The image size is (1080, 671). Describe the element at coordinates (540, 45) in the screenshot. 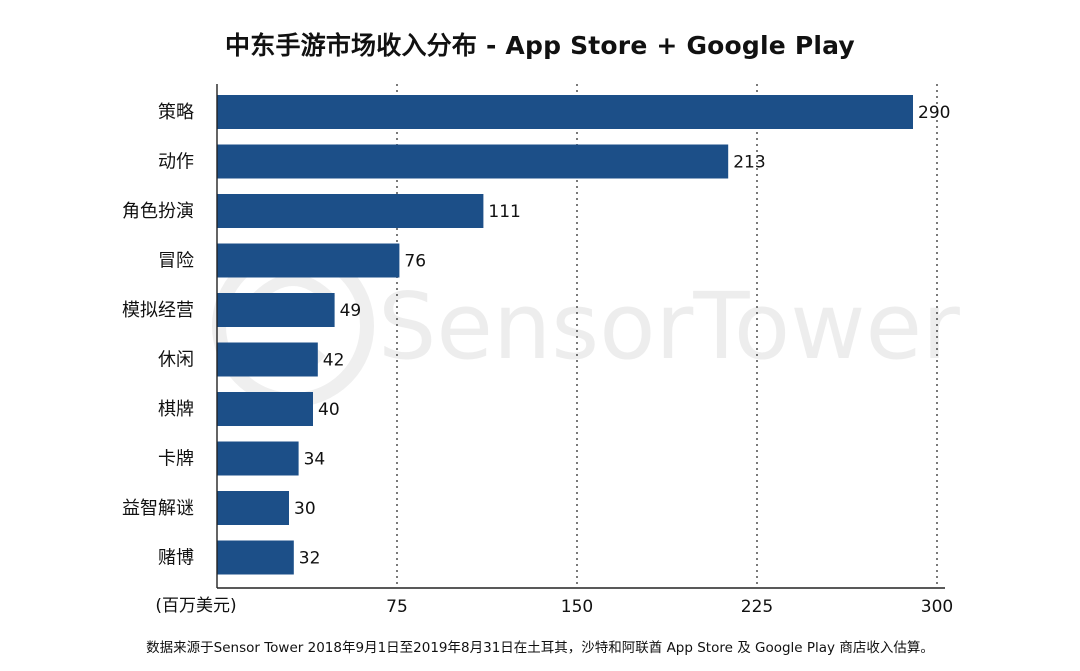

I see `chart-title: 中东手游市场收入分布 - App Store + Google Play` at that location.